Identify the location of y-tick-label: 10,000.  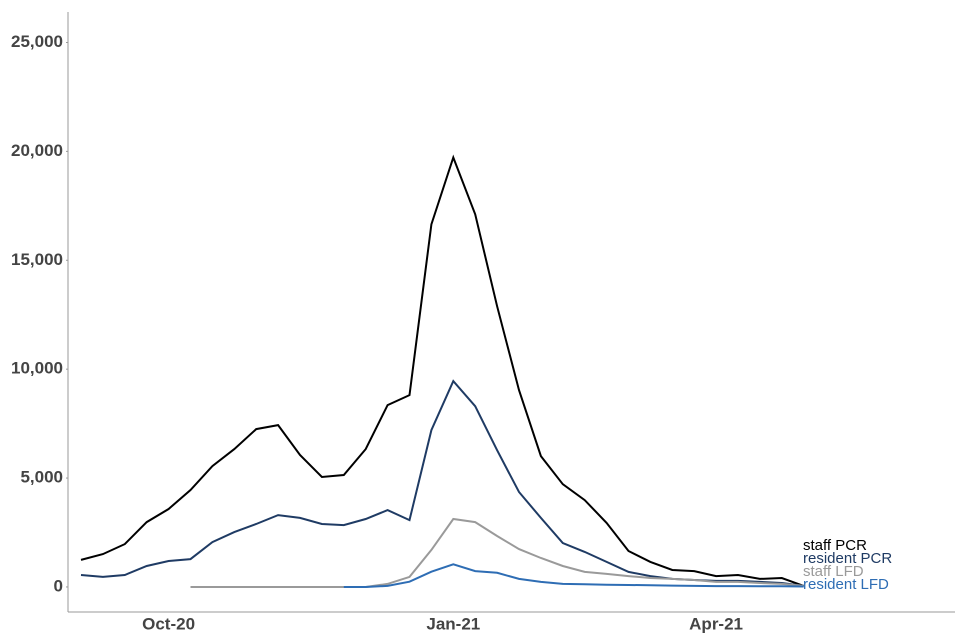
(37, 368).